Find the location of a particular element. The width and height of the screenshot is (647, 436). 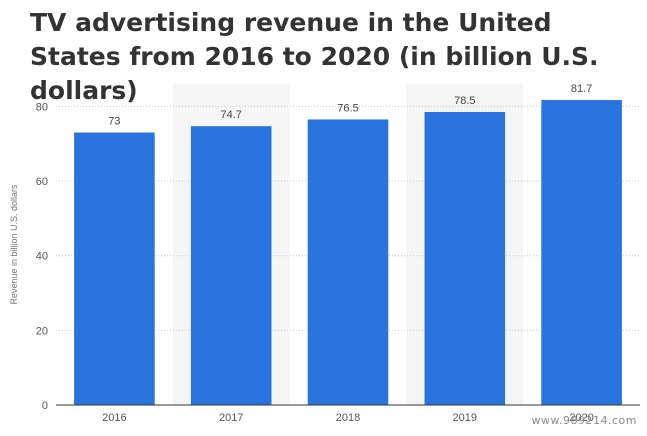

y-tick-label: 80 is located at coordinates (42, 107).